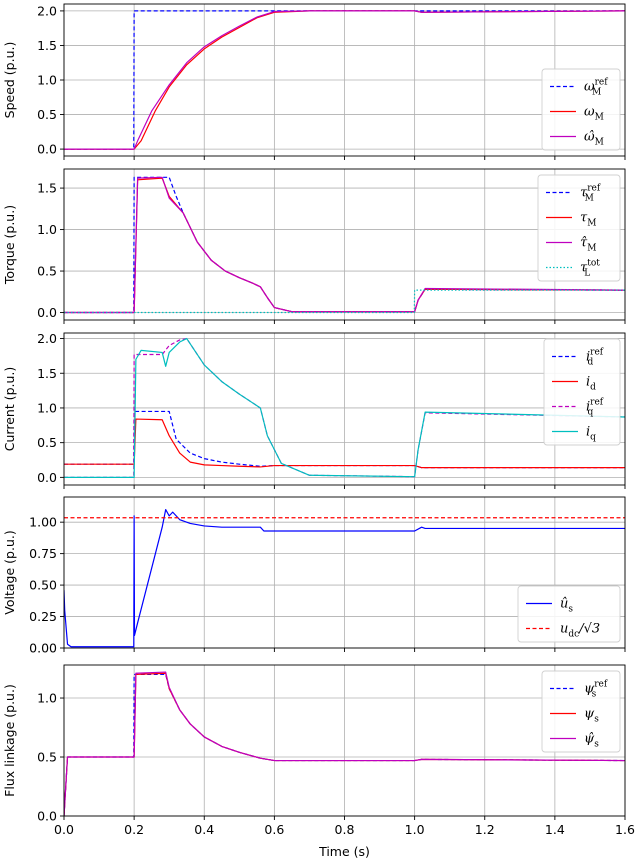  I want to click on legend-label: τ̂M, so click(588, 245).